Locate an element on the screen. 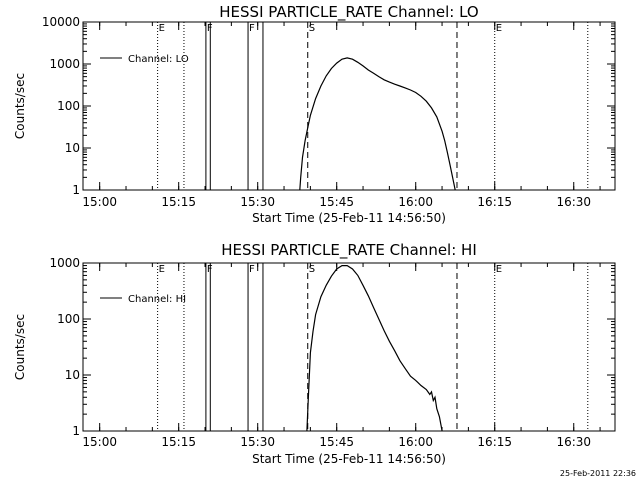 The image size is (640, 480). footer-timestamp: 25-Feb-2011 22:36 is located at coordinates (598, 473).